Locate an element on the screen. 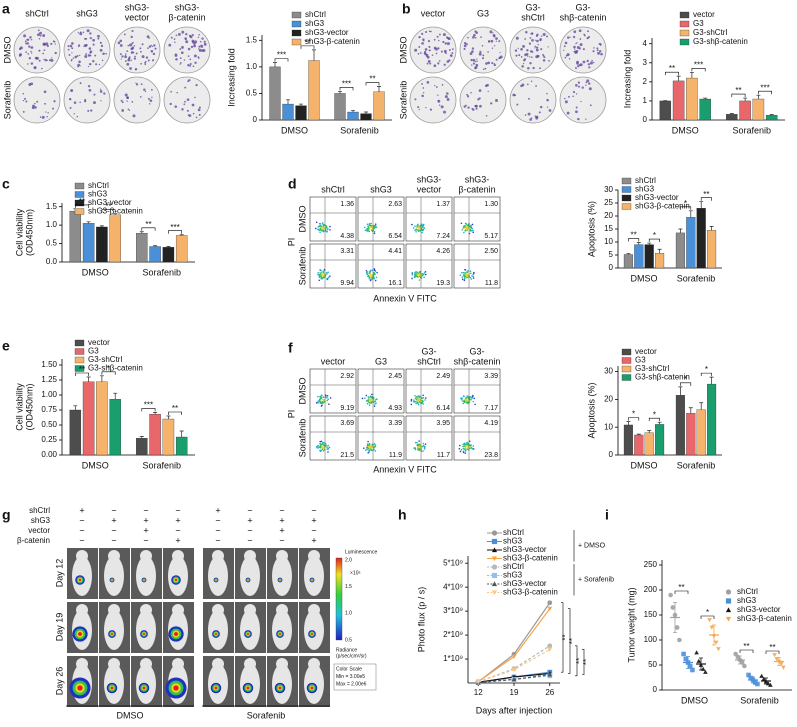  y-tick-label: 4 is located at coordinates (645, 43).